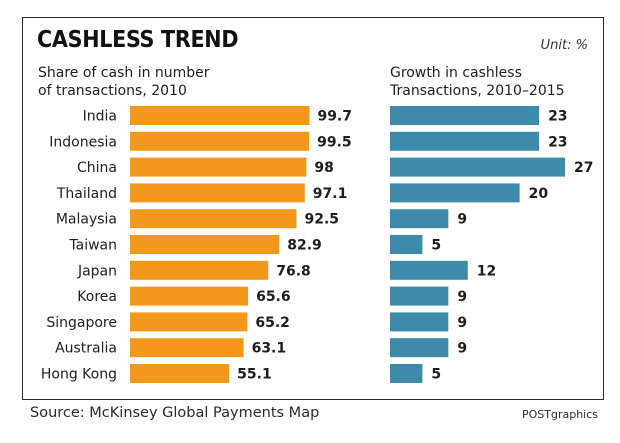 The image size is (620, 443). Describe the element at coordinates (273, 297) in the screenshot. I see `cash-share-value-label: 65.6` at that location.